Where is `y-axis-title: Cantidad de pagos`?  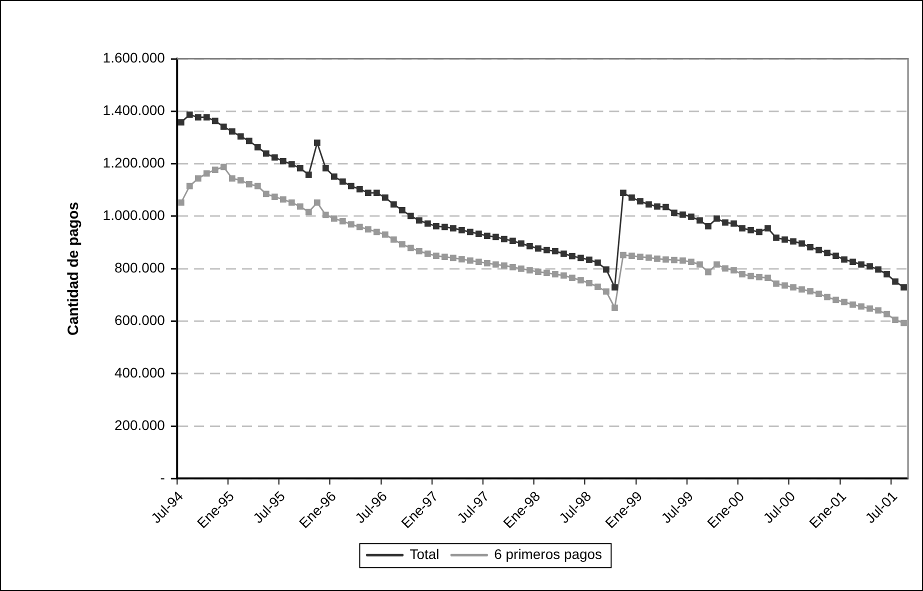
y-axis-title: Cantidad de pagos is located at coordinates (73, 269).